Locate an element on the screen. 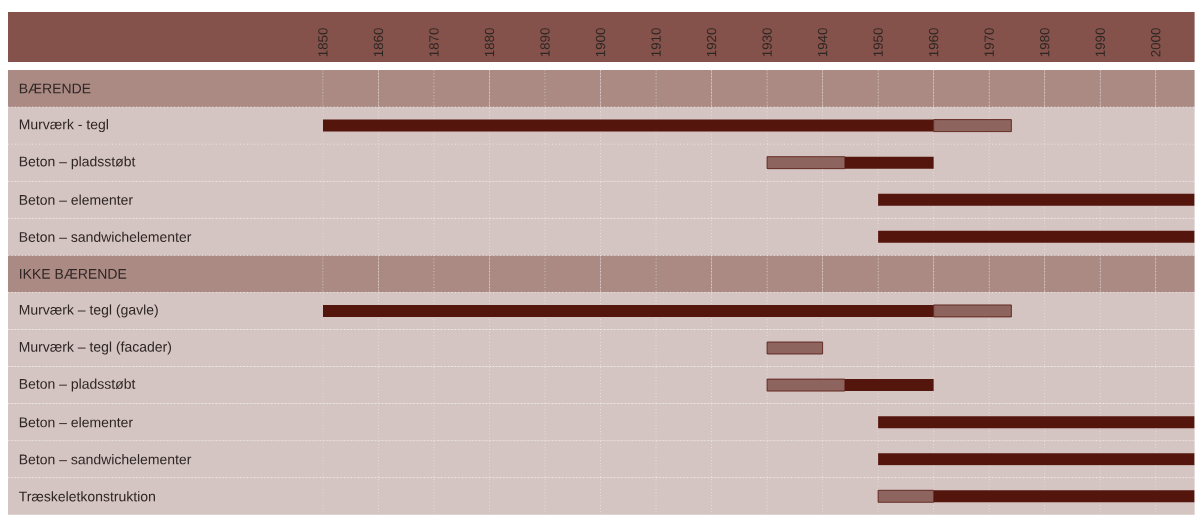 This screenshot has height=515, width=1195. x-tick-label: 1990 is located at coordinates (1100, 42).